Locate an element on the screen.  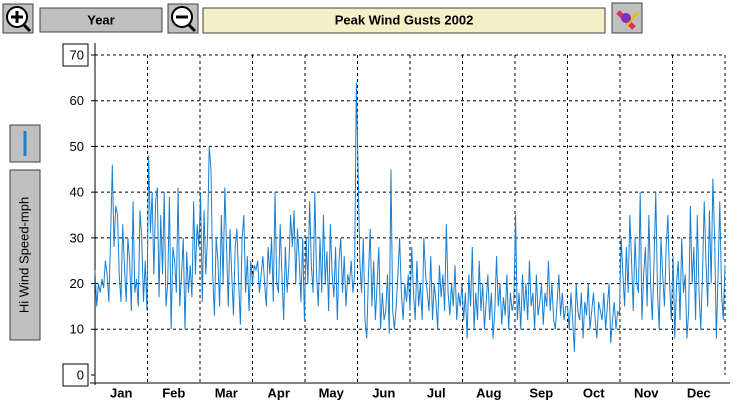
x-tick-label: Aug is located at coordinates (488, 392).